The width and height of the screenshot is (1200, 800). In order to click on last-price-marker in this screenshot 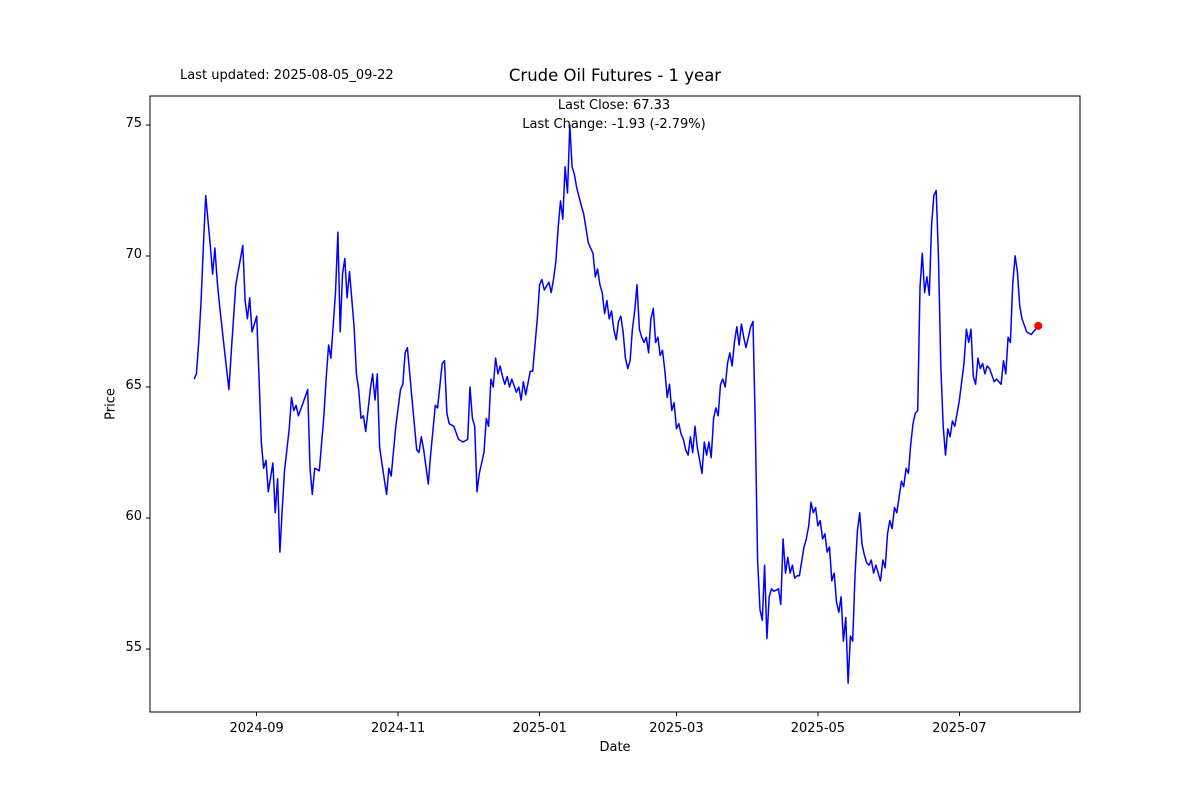, I will do `click(1038, 325)`.